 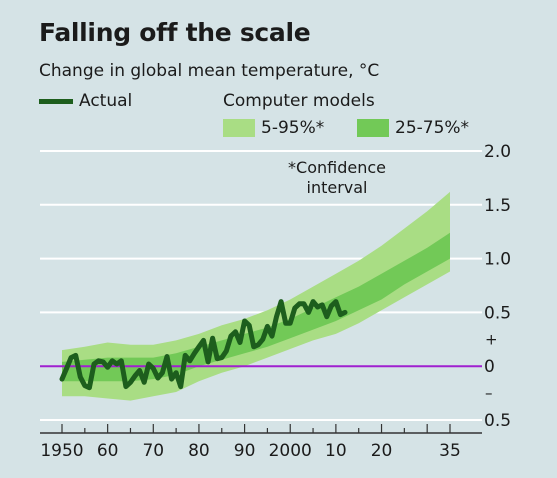 I want to click on confidence-note: *Confidence interval, so click(x=337, y=177).